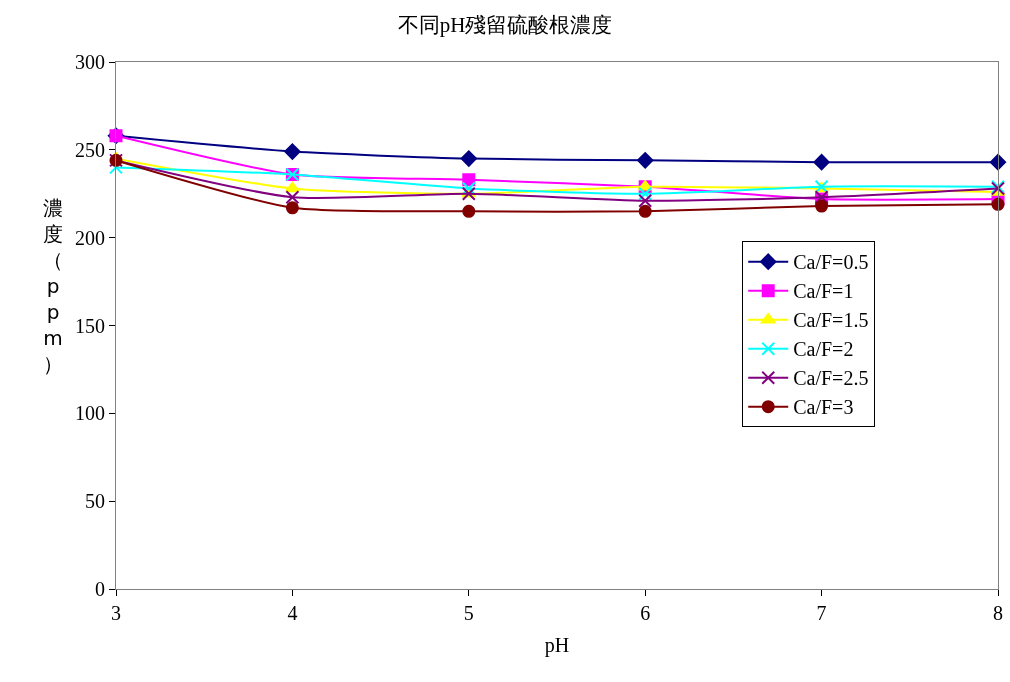 The image size is (1010, 682). Describe the element at coordinates (90, 149) in the screenshot. I see `y-tick-label: 250` at that location.